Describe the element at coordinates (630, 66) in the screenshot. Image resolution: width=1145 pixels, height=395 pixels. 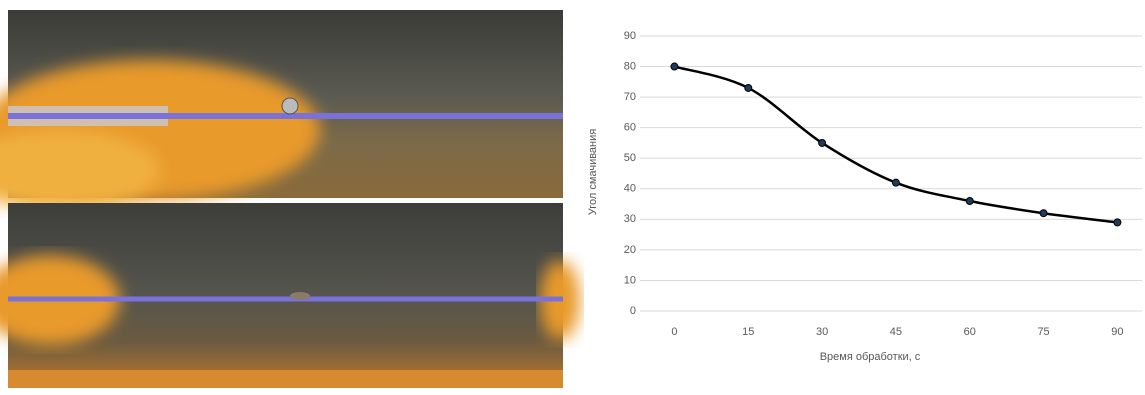
I see `y-tick-label: 80` at that location.